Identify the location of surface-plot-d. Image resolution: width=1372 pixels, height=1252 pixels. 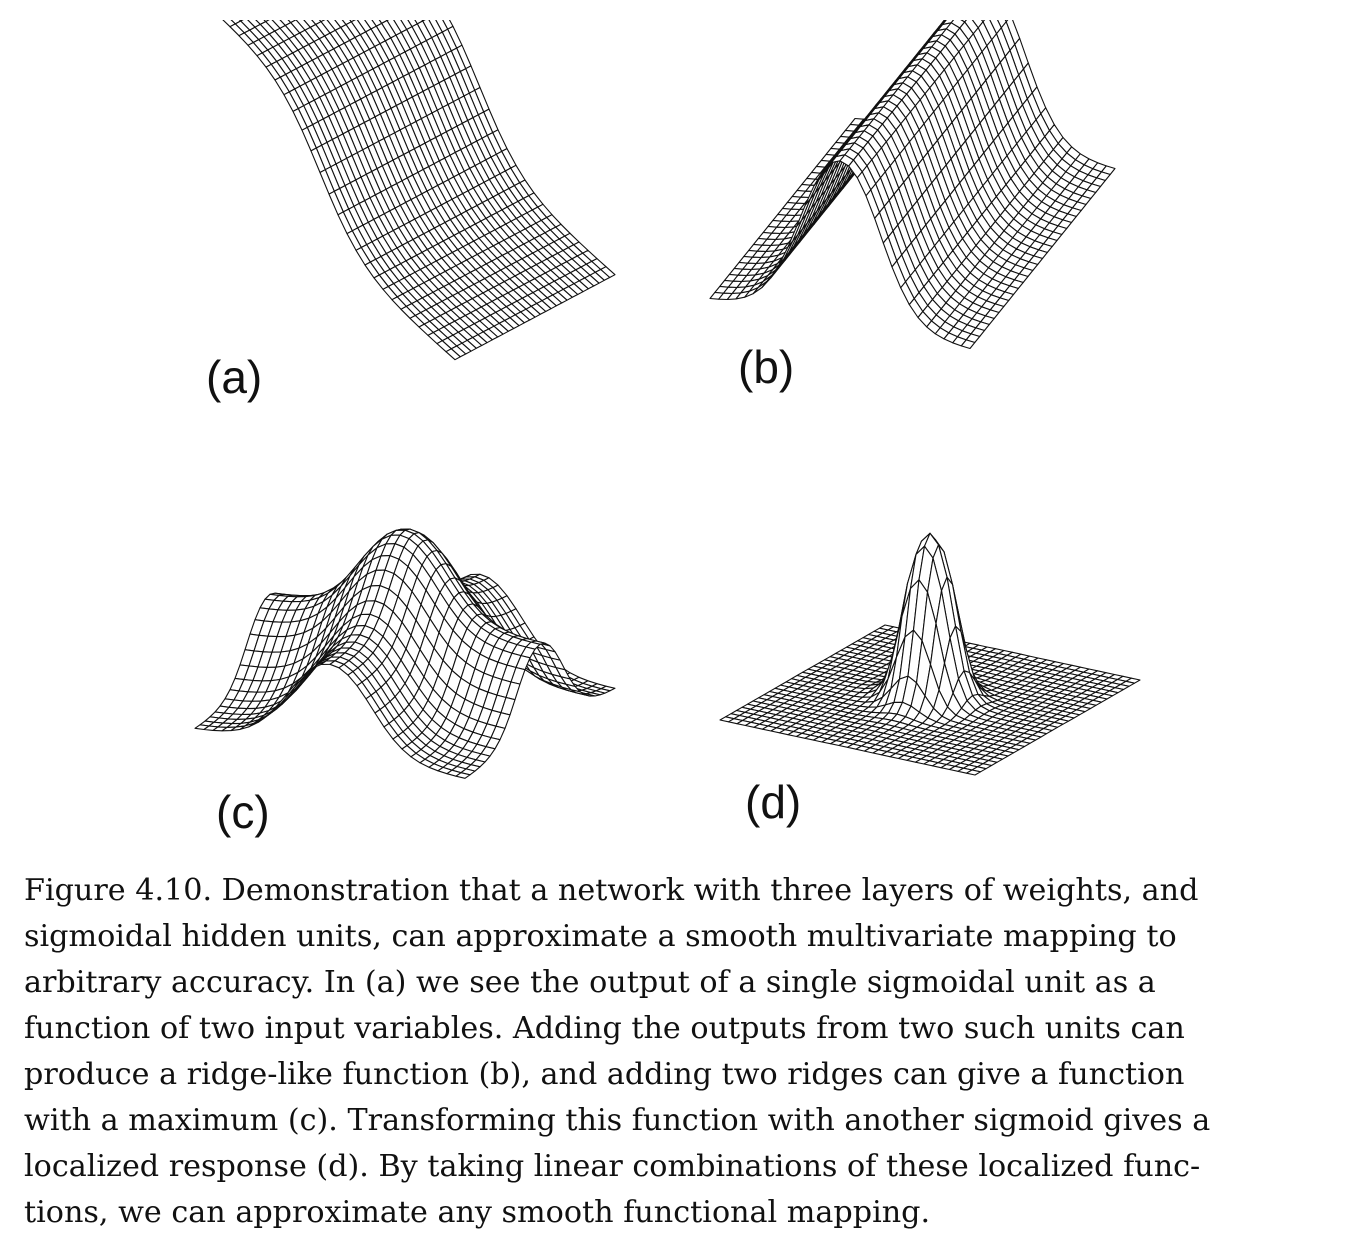
(930, 654).